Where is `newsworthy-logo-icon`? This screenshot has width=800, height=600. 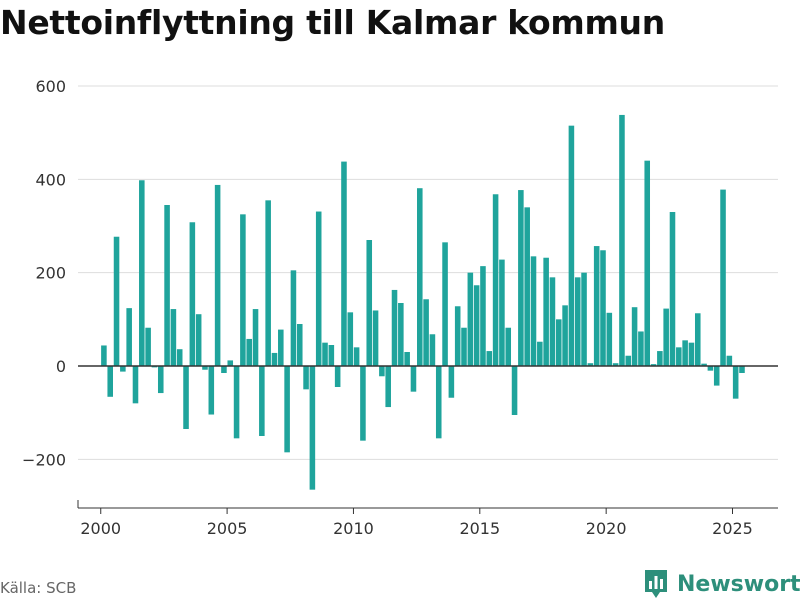
newsworthy-logo-icon is located at coordinates (656, 584).